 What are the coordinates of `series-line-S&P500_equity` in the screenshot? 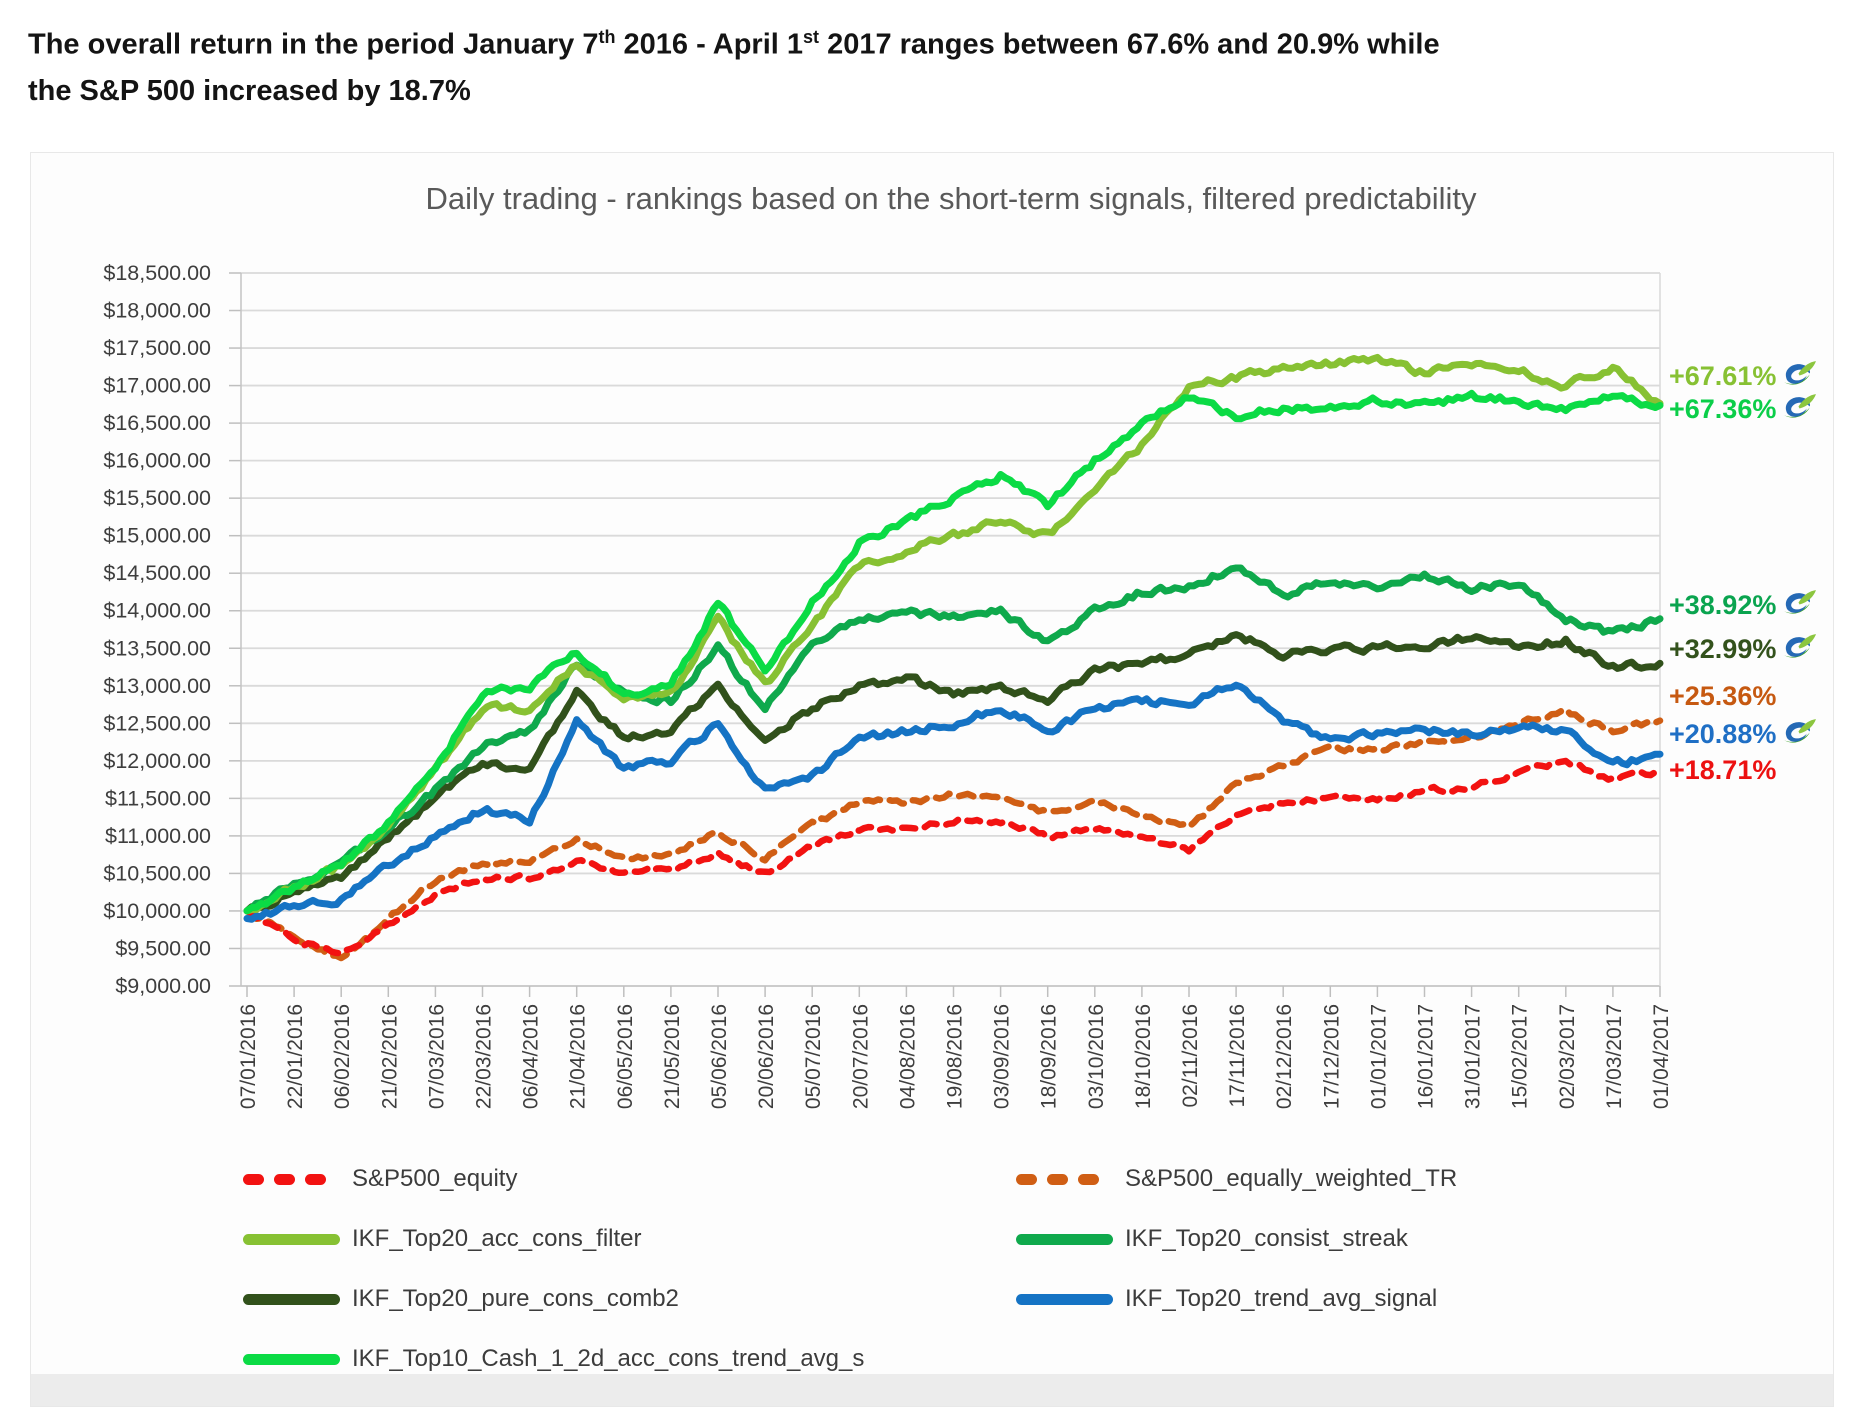 It's located at (953, 857).